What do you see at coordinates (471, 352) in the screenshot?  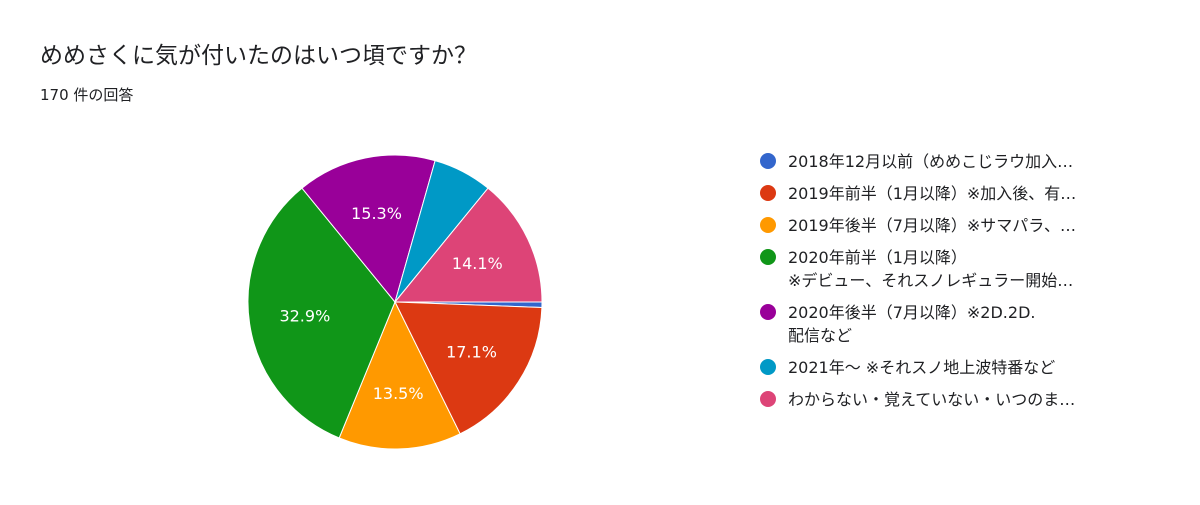 I see `slice-label-1: 17.1%` at bounding box center [471, 352].